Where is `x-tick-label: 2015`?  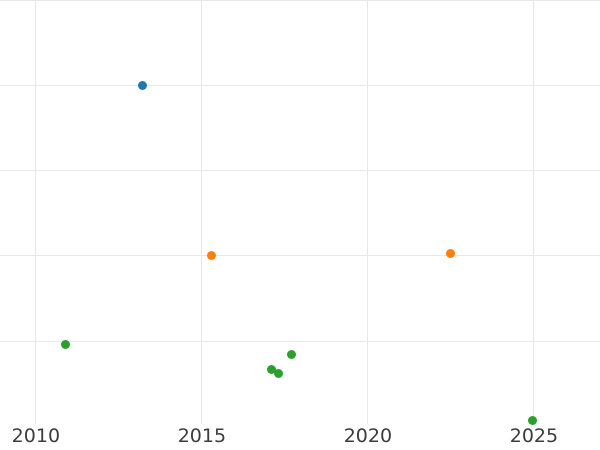
x-tick-label: 2015 is located at coordinates (202, 436).